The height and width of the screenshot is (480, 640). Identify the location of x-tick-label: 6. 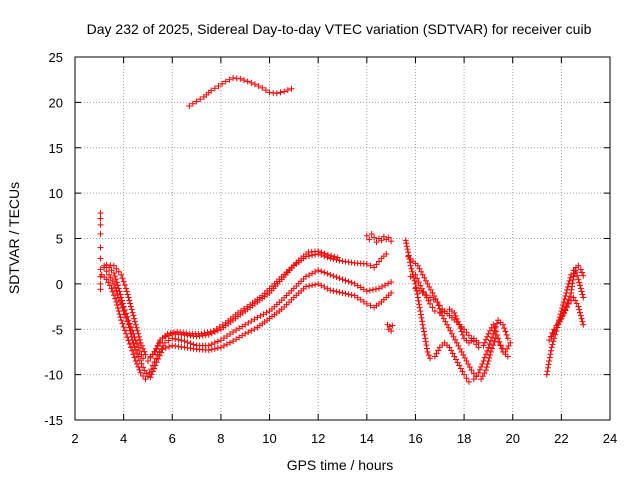
(172, 438).